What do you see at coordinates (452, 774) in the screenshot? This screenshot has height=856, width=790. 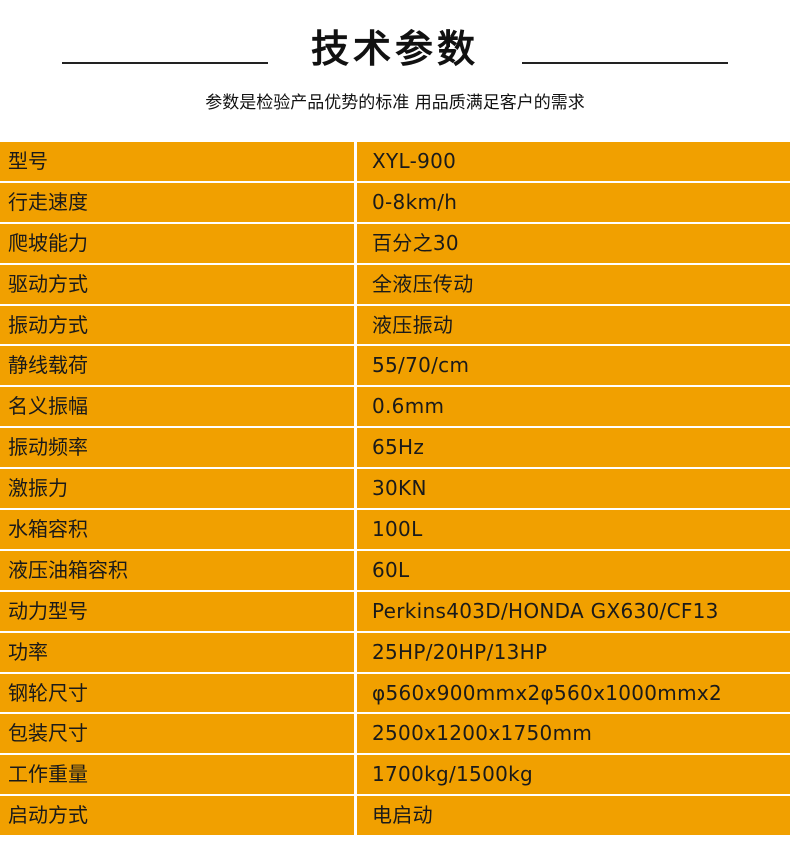 I see `spec-value: 1700kg/1500kg` at bounding box center [452, 774].